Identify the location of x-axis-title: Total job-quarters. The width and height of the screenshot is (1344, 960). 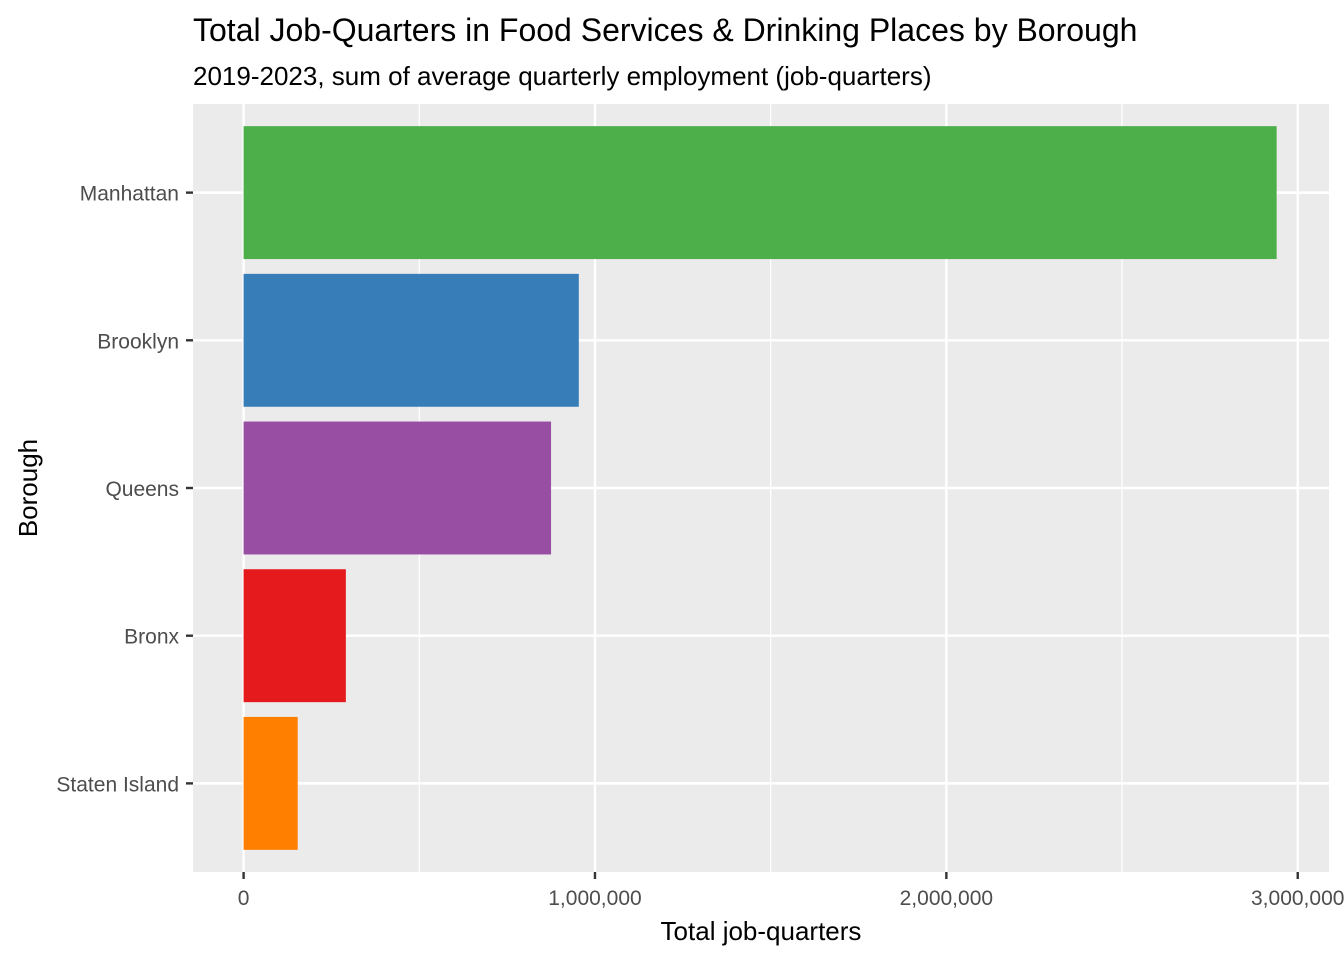
(761, 931).